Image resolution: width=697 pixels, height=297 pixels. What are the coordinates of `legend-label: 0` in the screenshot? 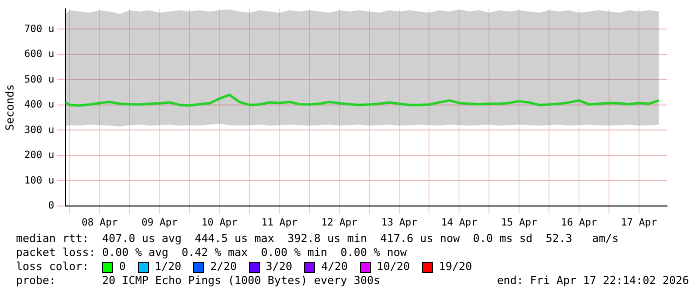 It's located at (122, 267).